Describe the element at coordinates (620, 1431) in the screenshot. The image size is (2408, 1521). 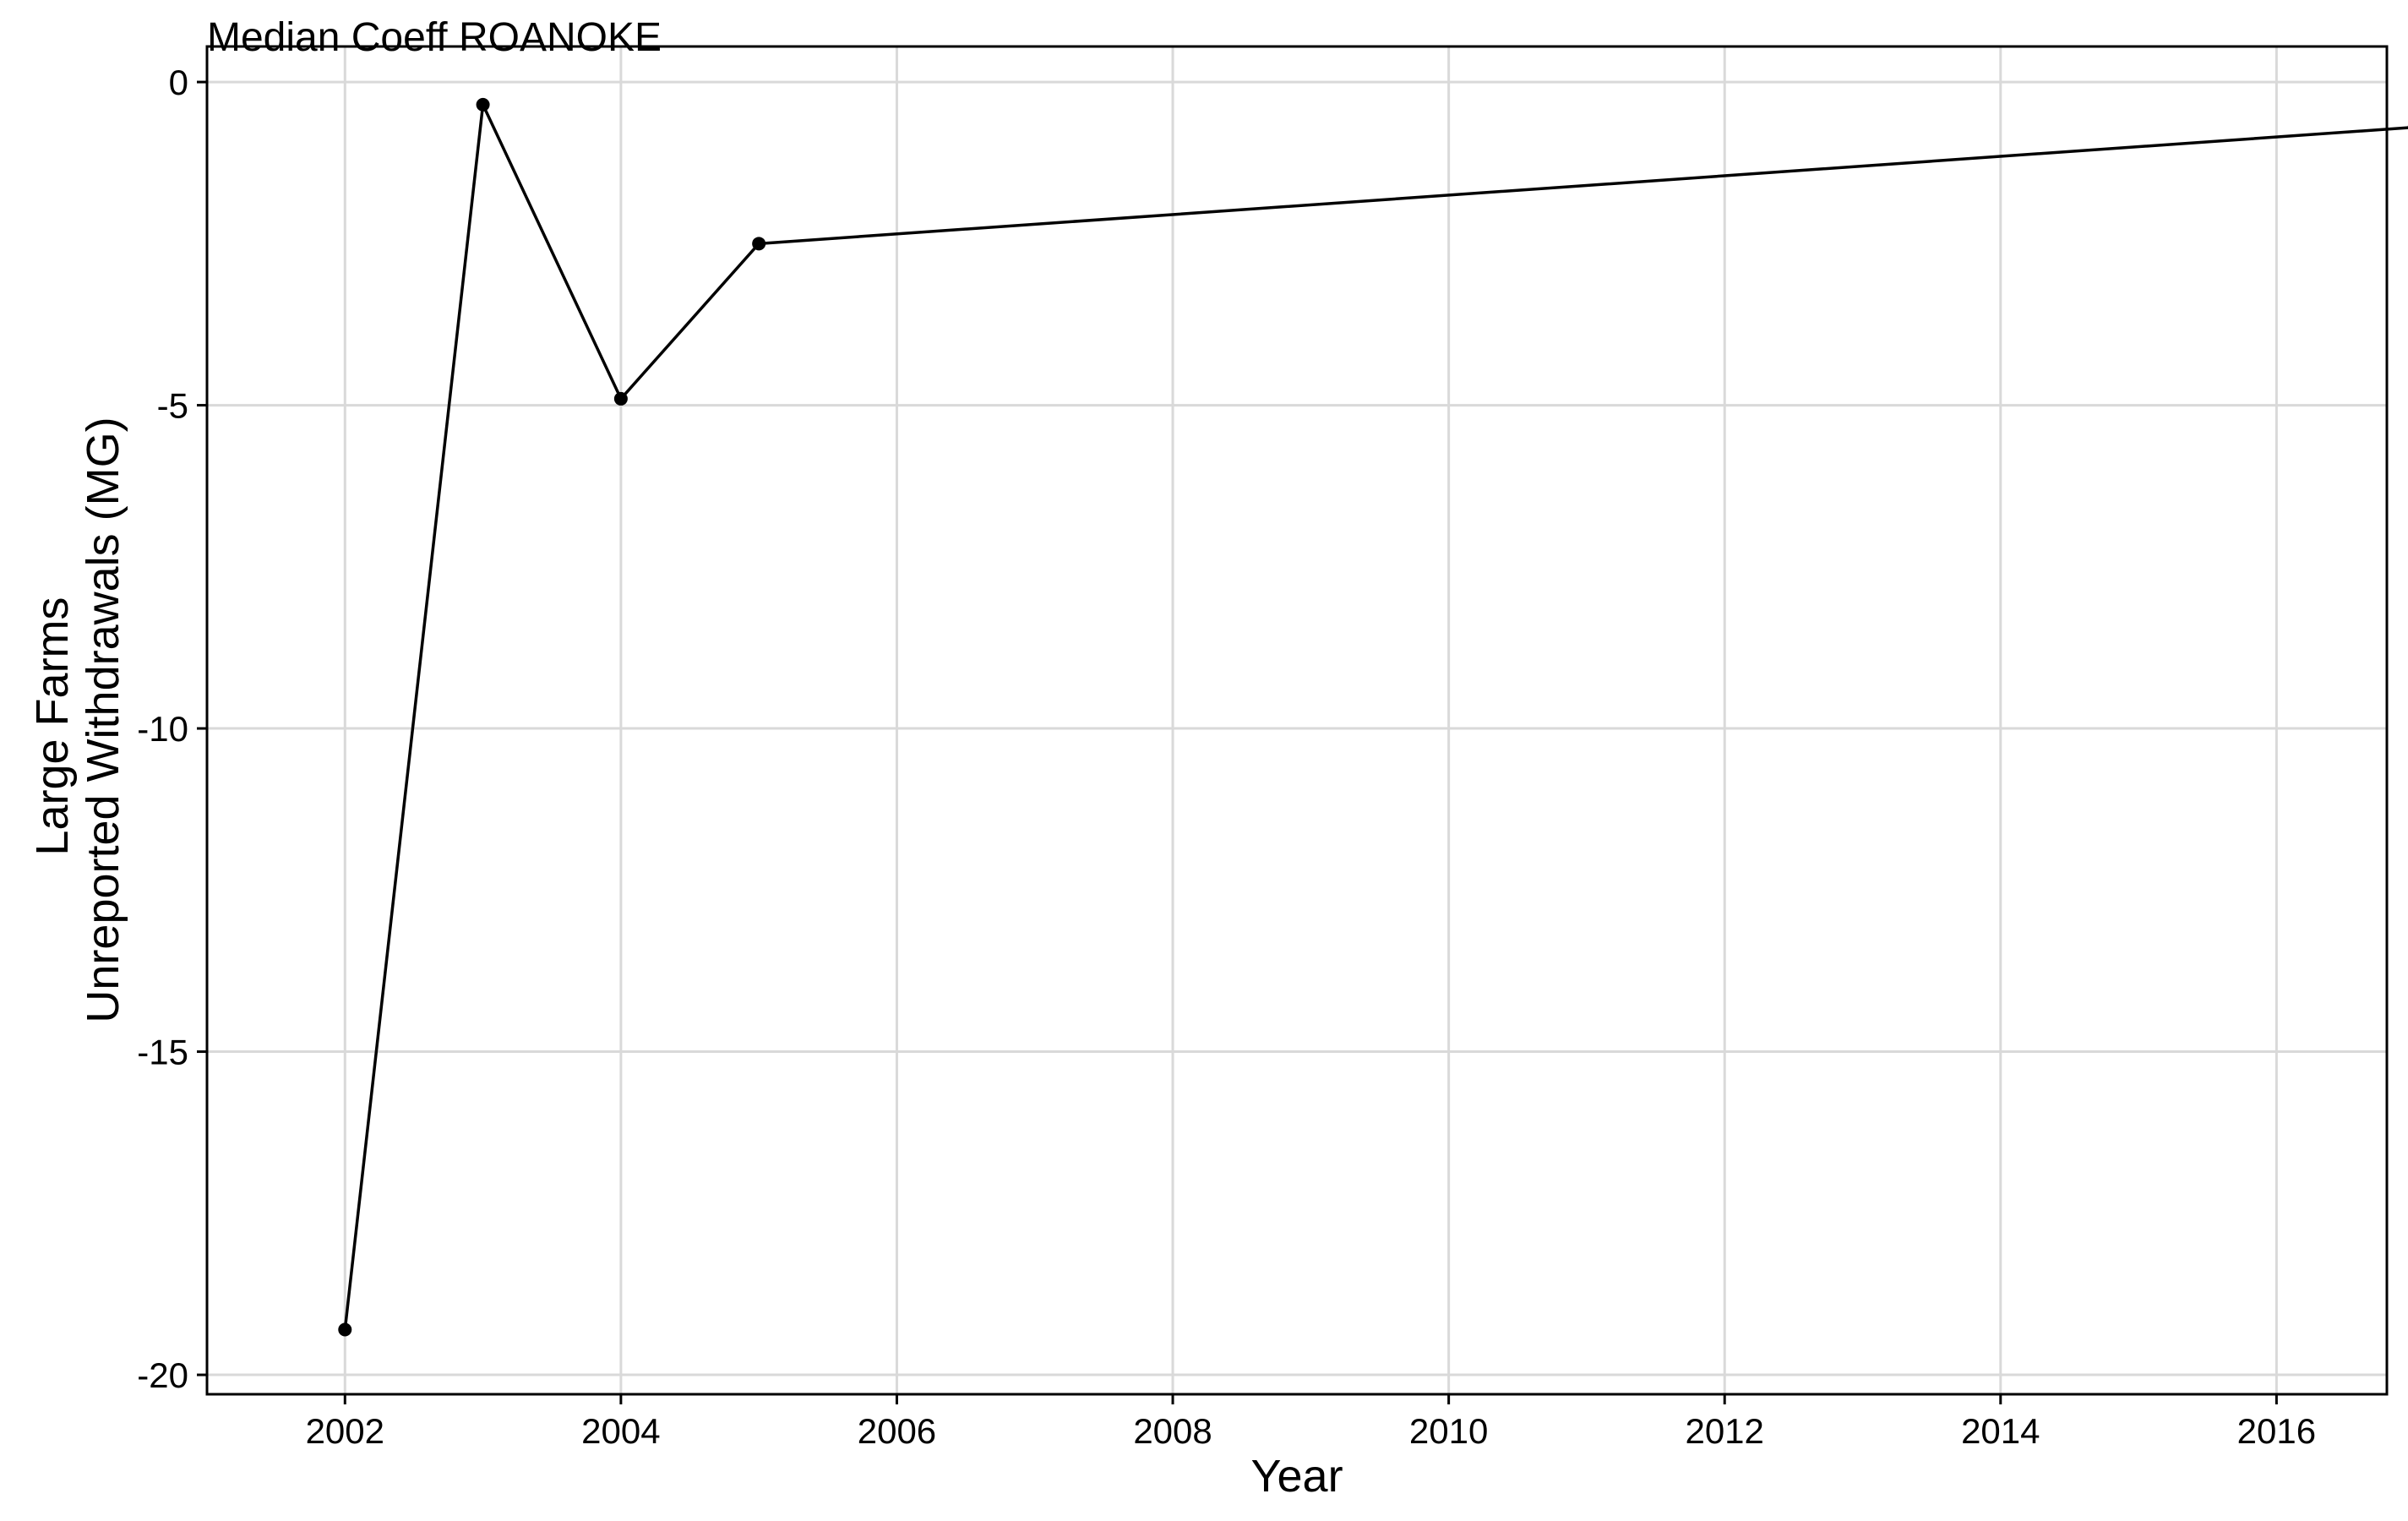
I see `x-tick-label-2004: 2004` at that location.